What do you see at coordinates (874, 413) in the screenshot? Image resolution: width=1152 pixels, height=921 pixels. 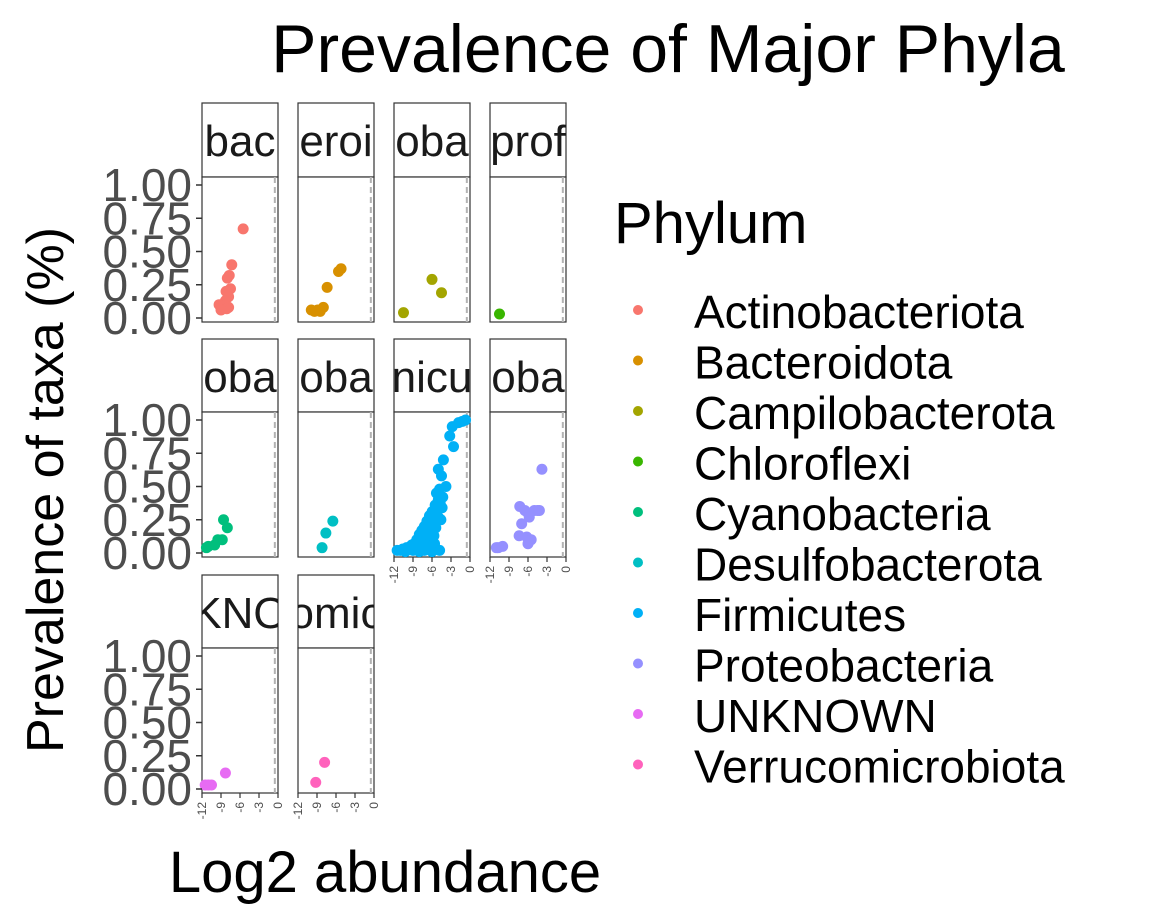 I see `legend-label: Campilobacterota` at bounding box center [874, 413].